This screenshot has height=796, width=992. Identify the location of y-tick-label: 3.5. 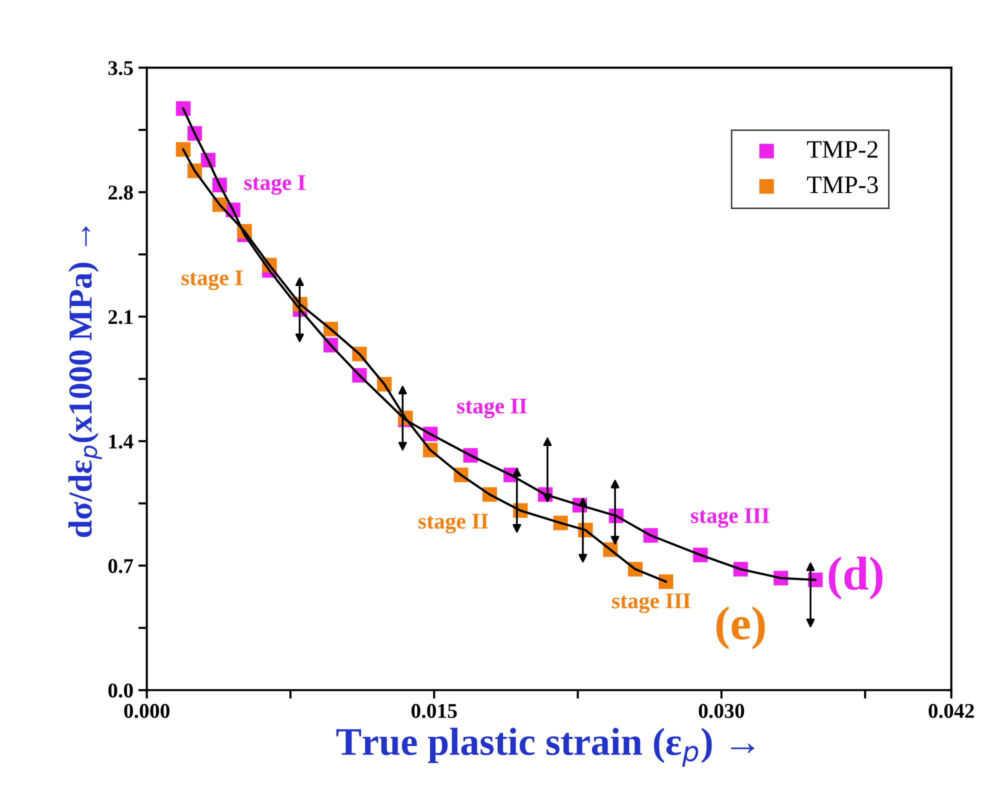
(120, 68).